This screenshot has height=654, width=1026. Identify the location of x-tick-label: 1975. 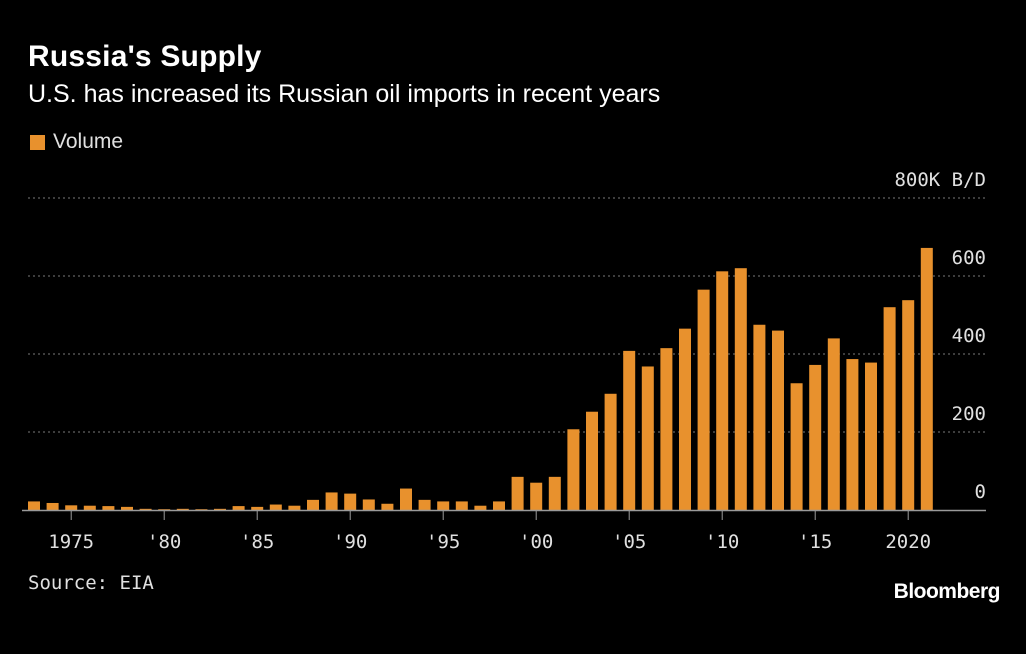
(71, 542).